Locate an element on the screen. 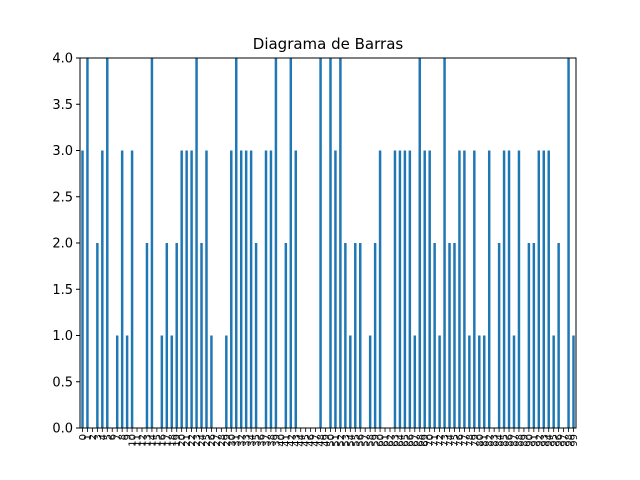  x-tick-label: 96 is located at coordinates (559, 440).